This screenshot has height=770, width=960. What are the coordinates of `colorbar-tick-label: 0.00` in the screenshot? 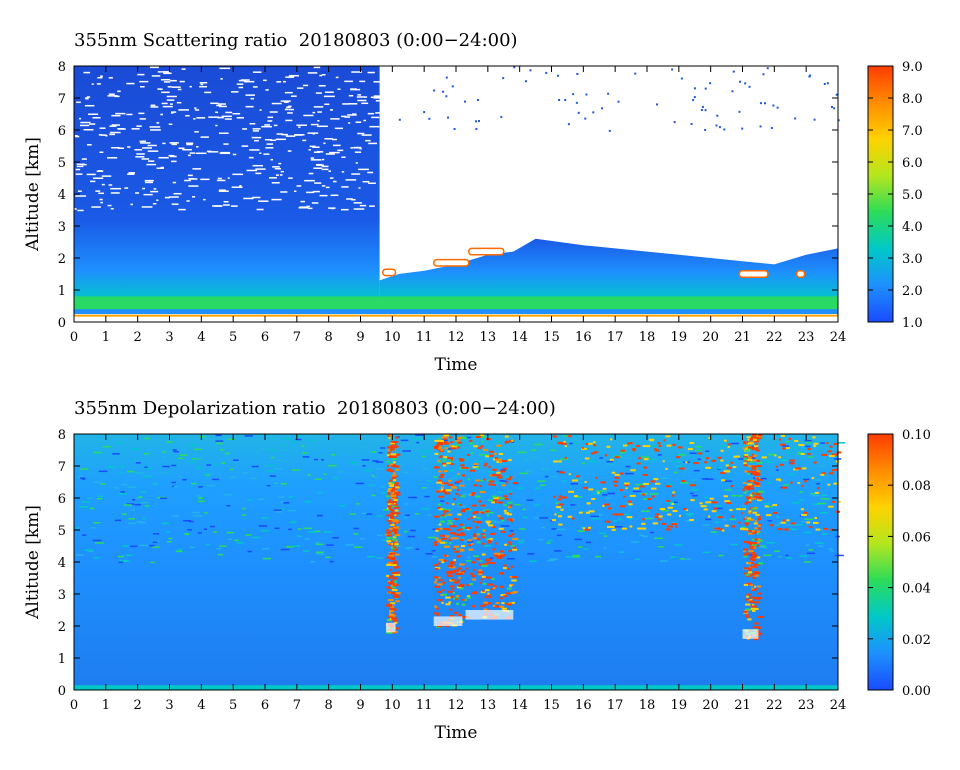 It's located at (916, 691).